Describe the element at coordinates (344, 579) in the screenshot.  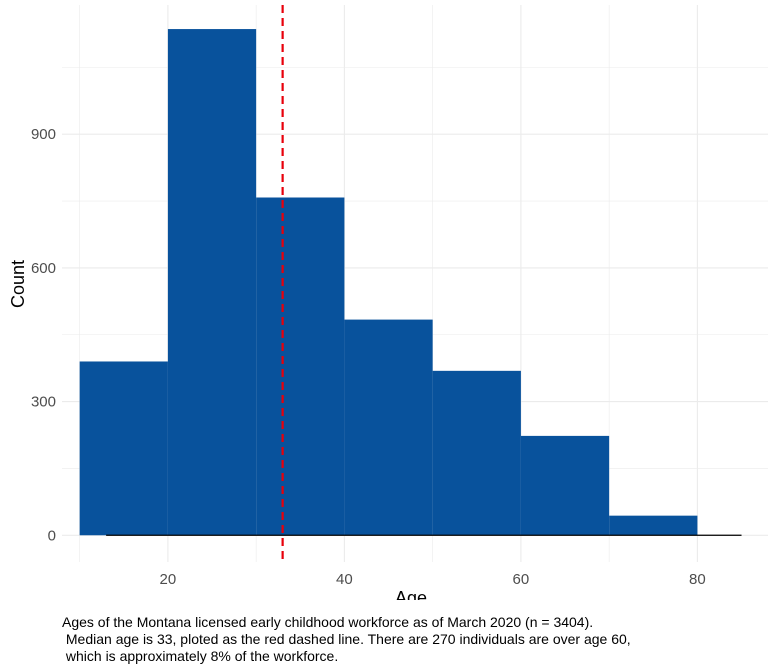
I see `x-tick-label-1: 40` at that location.